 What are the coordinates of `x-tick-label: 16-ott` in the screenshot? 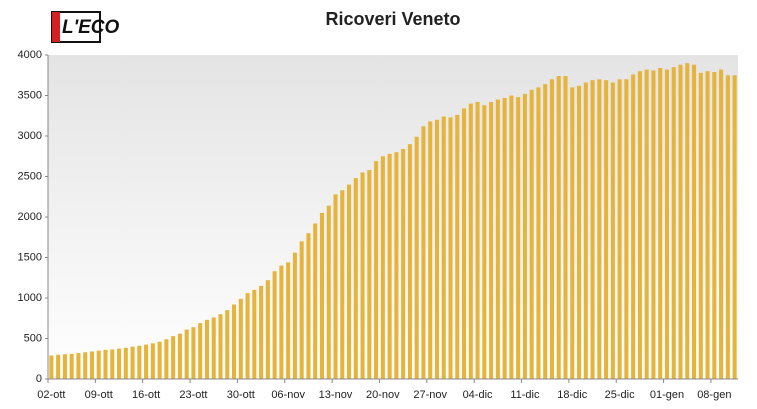 It's located at (146, 395).